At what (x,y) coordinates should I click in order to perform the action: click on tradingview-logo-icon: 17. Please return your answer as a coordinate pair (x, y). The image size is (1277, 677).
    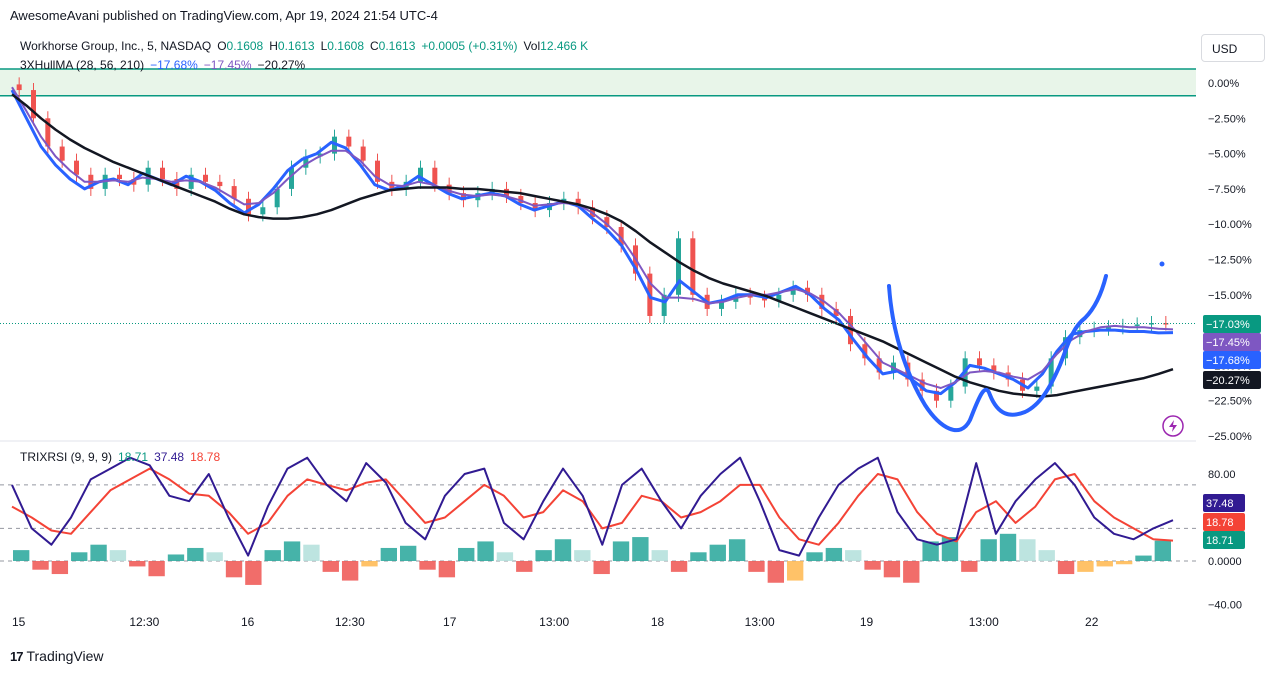
    Looking at the image, I should click on (17, 656).